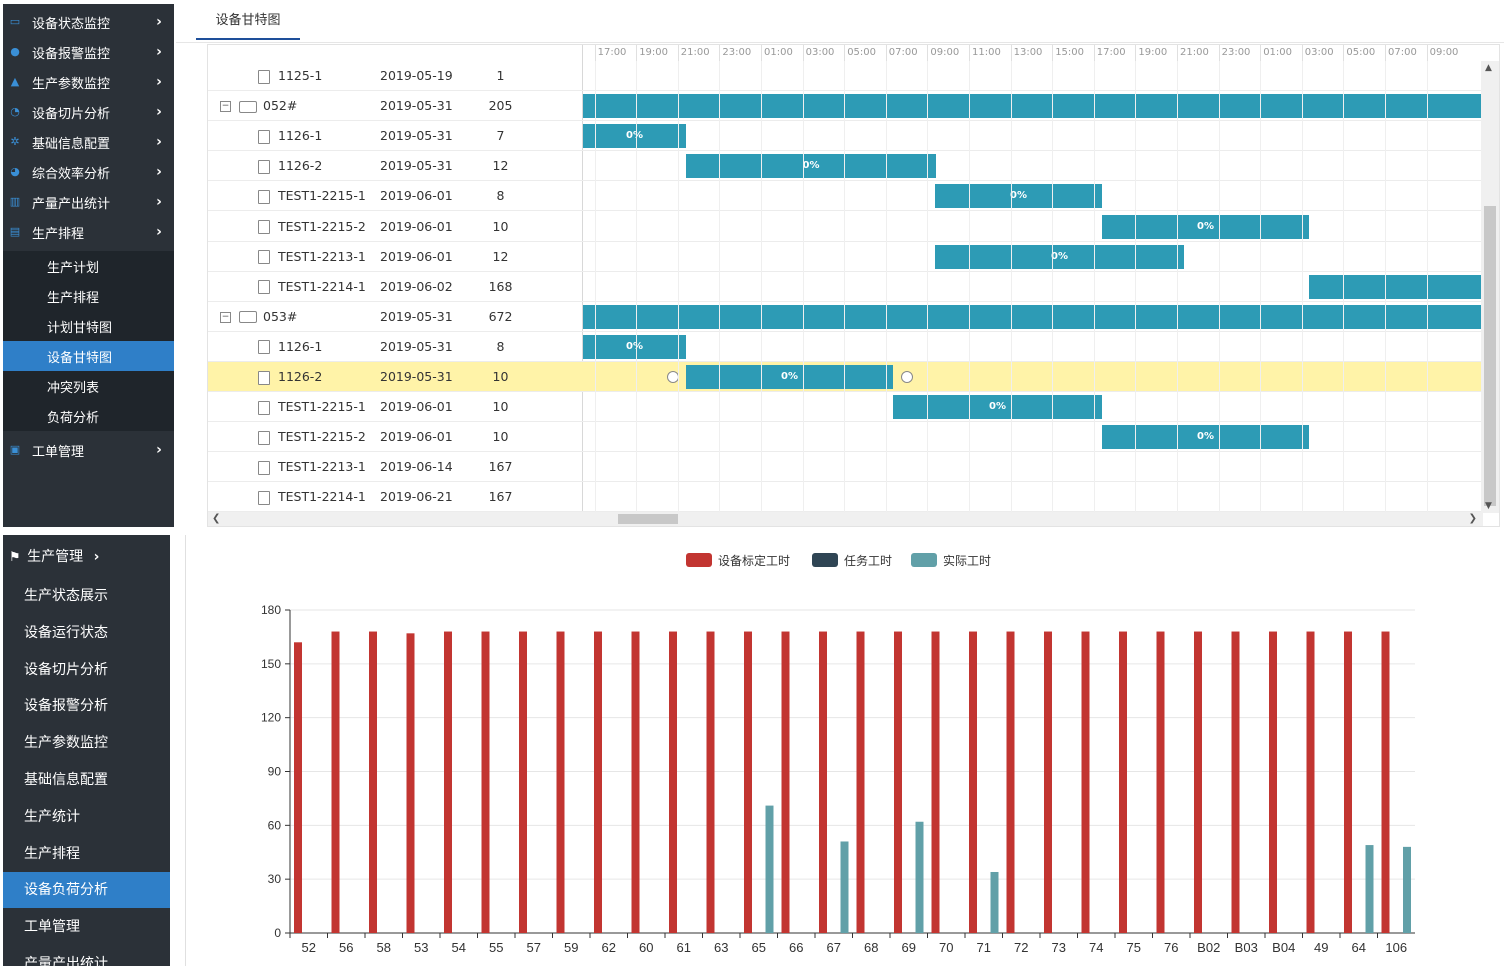  What do you see at coordinates (86, 706) in the screenshot?
I see `bottom-menu-item-3: 设备报警分析` at bounding box center [86, 706].